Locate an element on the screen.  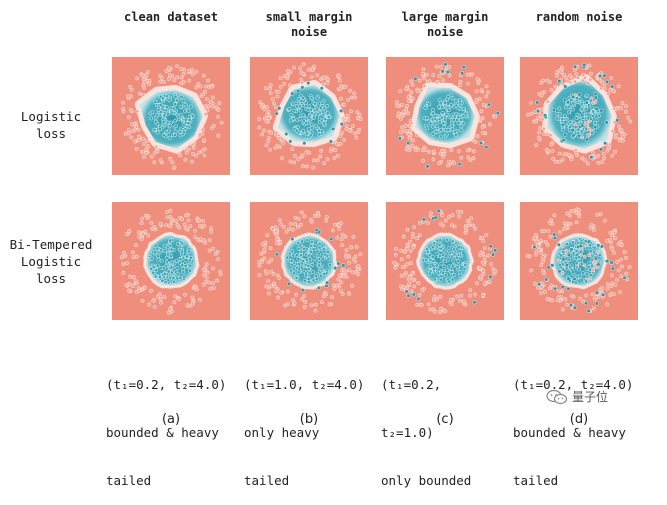
watermark: 量子位 is located at coordinates (577, 396).